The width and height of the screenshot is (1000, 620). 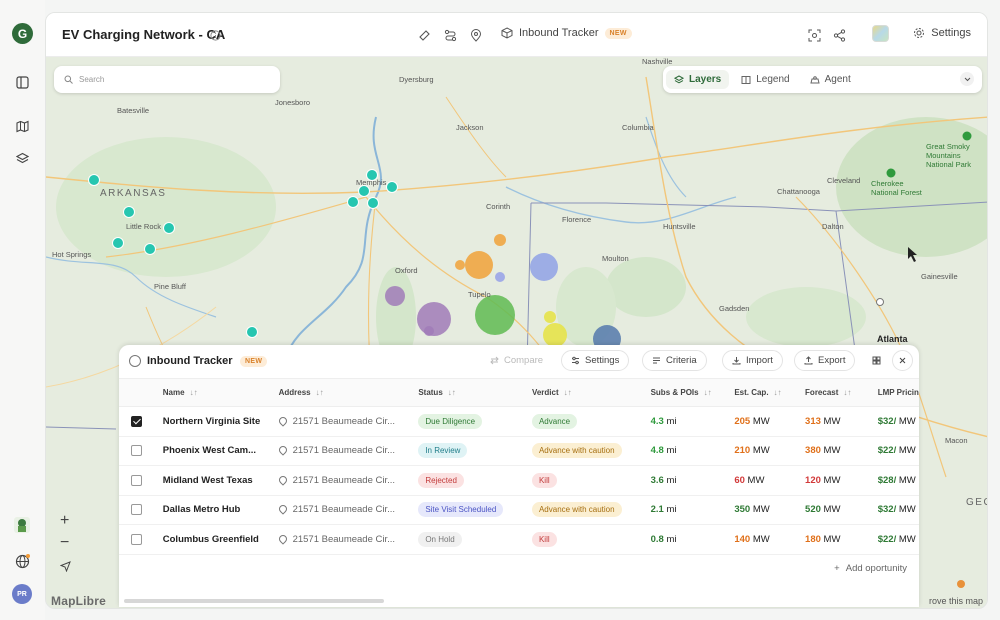 What do you see at coordinates (892, 339) in the screenshot?
I see `map-label-atlanta: Atlanta` at bounding box center [892, 339].